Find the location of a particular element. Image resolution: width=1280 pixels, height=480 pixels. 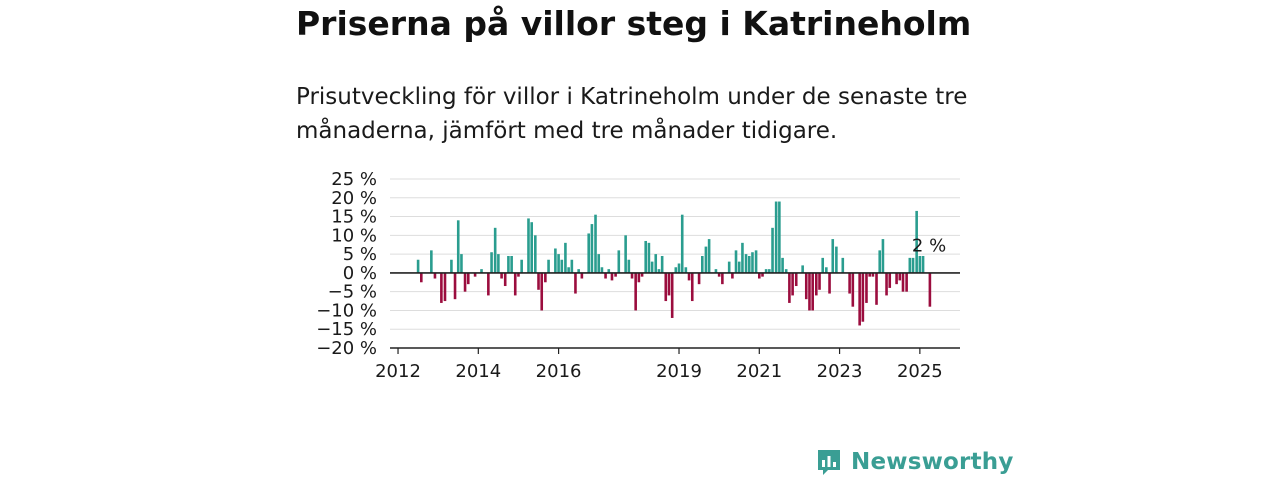

brand-name: Newsworthy is located at coordinates (932, 462).